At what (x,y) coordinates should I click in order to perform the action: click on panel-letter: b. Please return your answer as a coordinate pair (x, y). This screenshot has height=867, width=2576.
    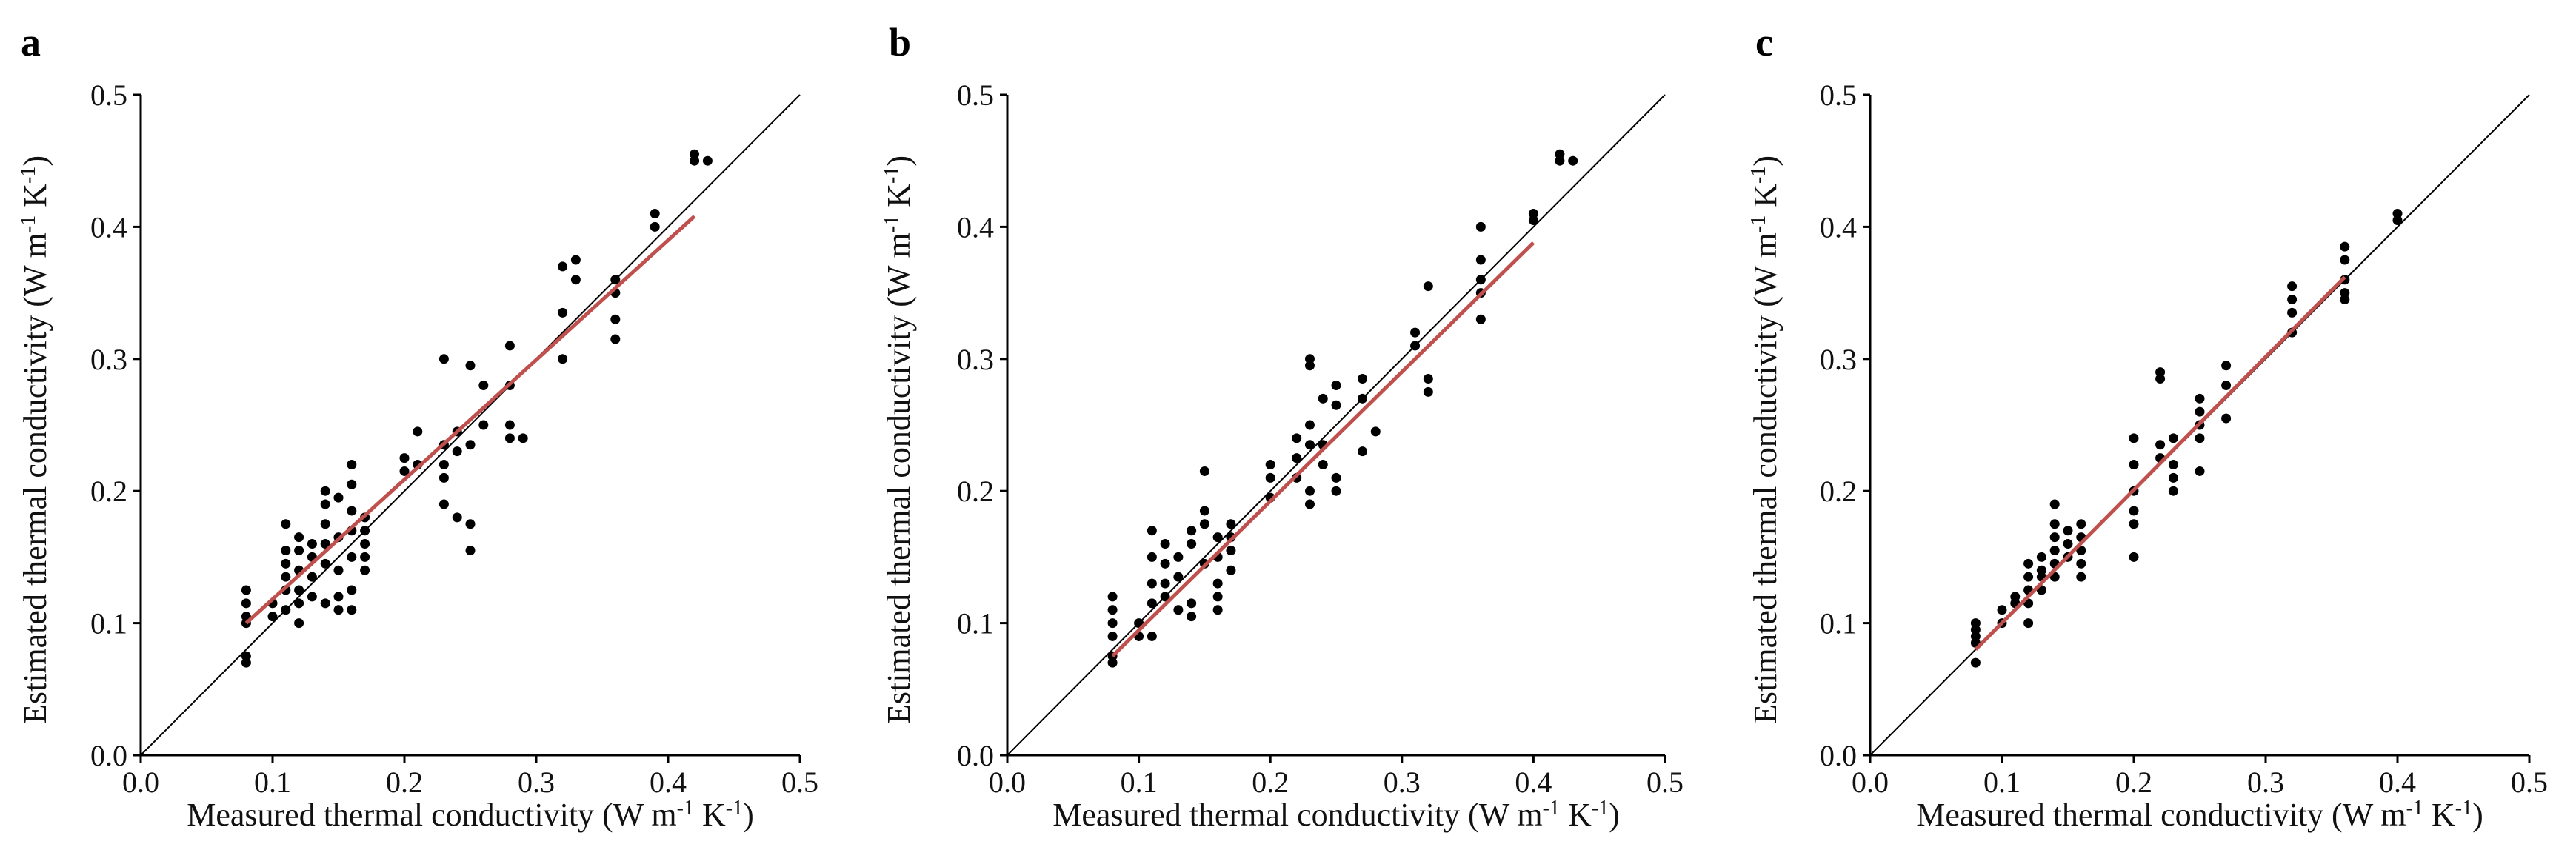
    Looking at the image, I should click on (900, 42).